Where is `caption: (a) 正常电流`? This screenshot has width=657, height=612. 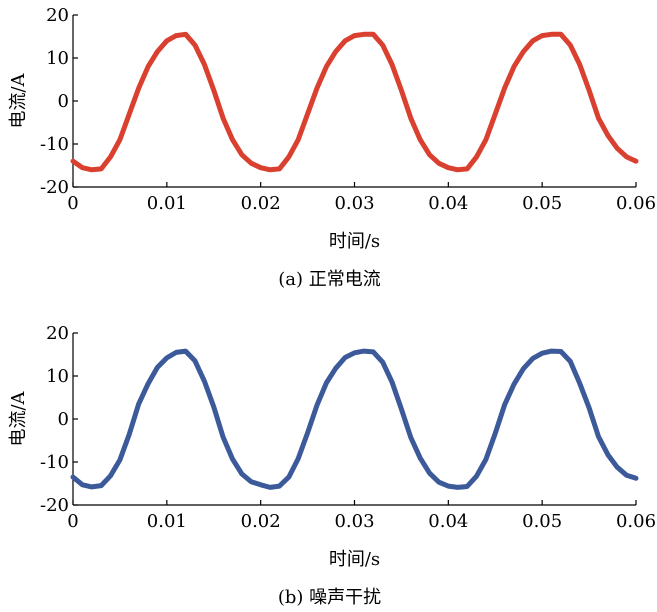
caption: (a) 正常电流 is located at coordinates (329, 279).